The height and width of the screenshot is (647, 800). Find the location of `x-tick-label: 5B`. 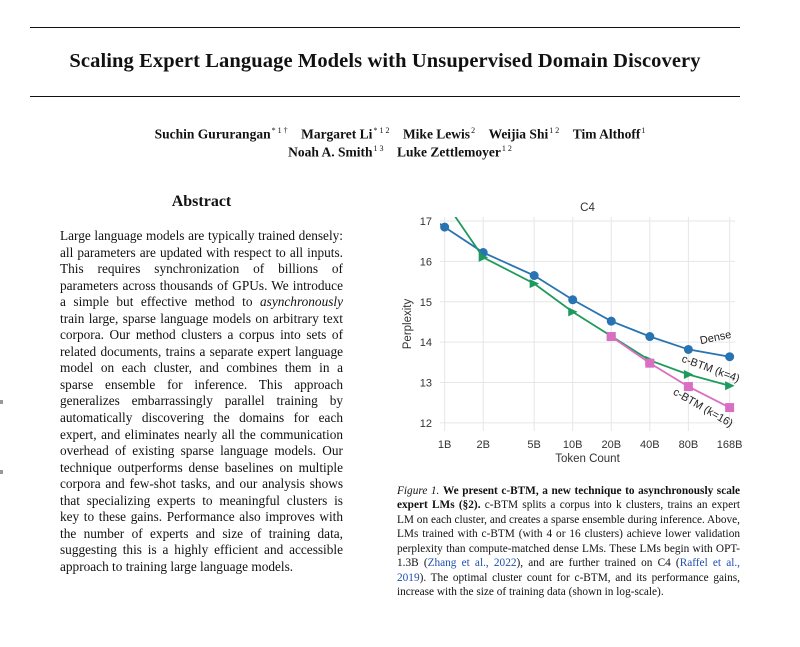

x-tick-label: 5B is located at coordinates (533, 445).